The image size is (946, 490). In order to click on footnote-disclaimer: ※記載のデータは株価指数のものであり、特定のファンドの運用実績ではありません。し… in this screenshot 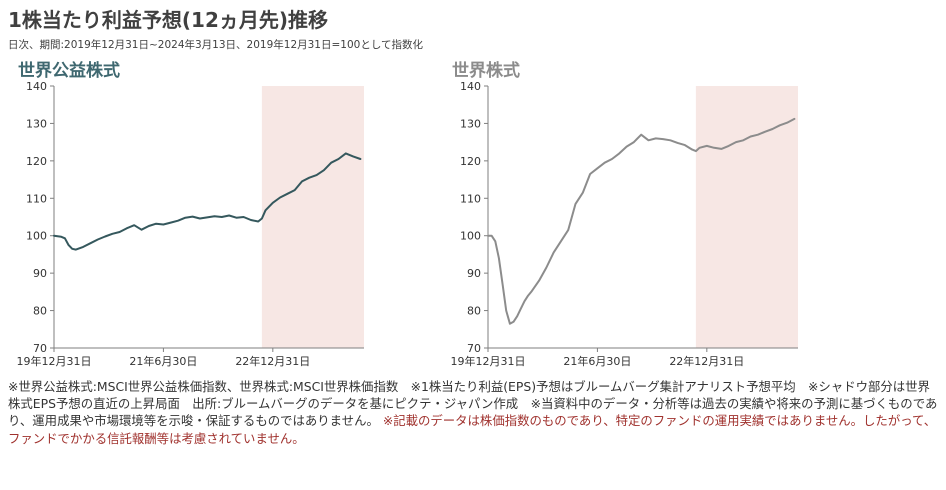, I will do `click(472, 429)`.